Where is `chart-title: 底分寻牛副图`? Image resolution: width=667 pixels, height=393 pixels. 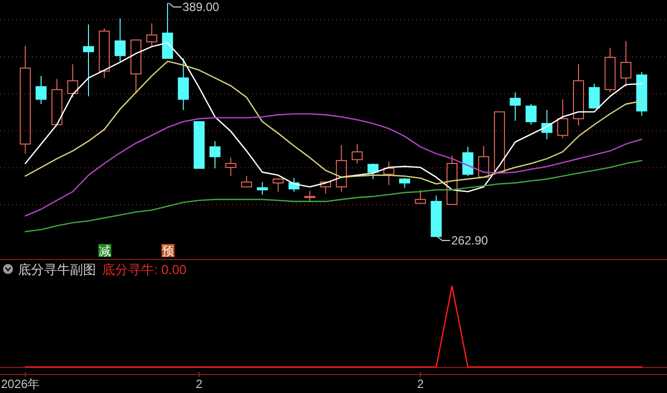
chart-title: 底分寻牛副图 is located at coordinates (57, 269).